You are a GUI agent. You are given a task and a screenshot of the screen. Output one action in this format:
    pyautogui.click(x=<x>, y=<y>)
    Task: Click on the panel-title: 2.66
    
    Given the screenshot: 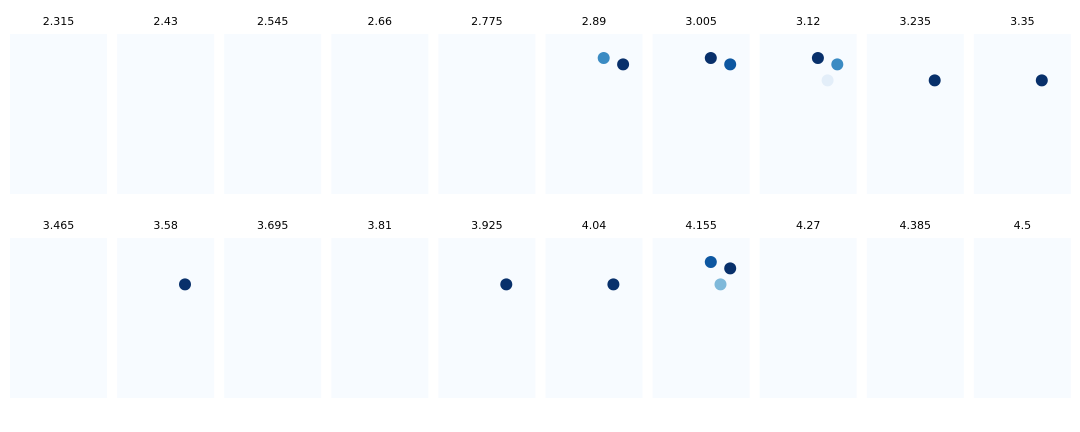 What is the action you would take?
    pyautogui.click(x=380, y=21)
    